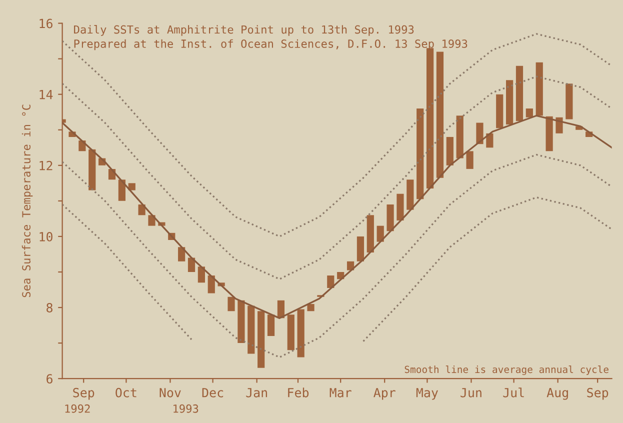  Describe the element at coordinates (271, 44) in the screenshot. I see `text: Prepared at the Inst. of Ocean Sciences, D.F.O. 13 Sep 1993` at that location.